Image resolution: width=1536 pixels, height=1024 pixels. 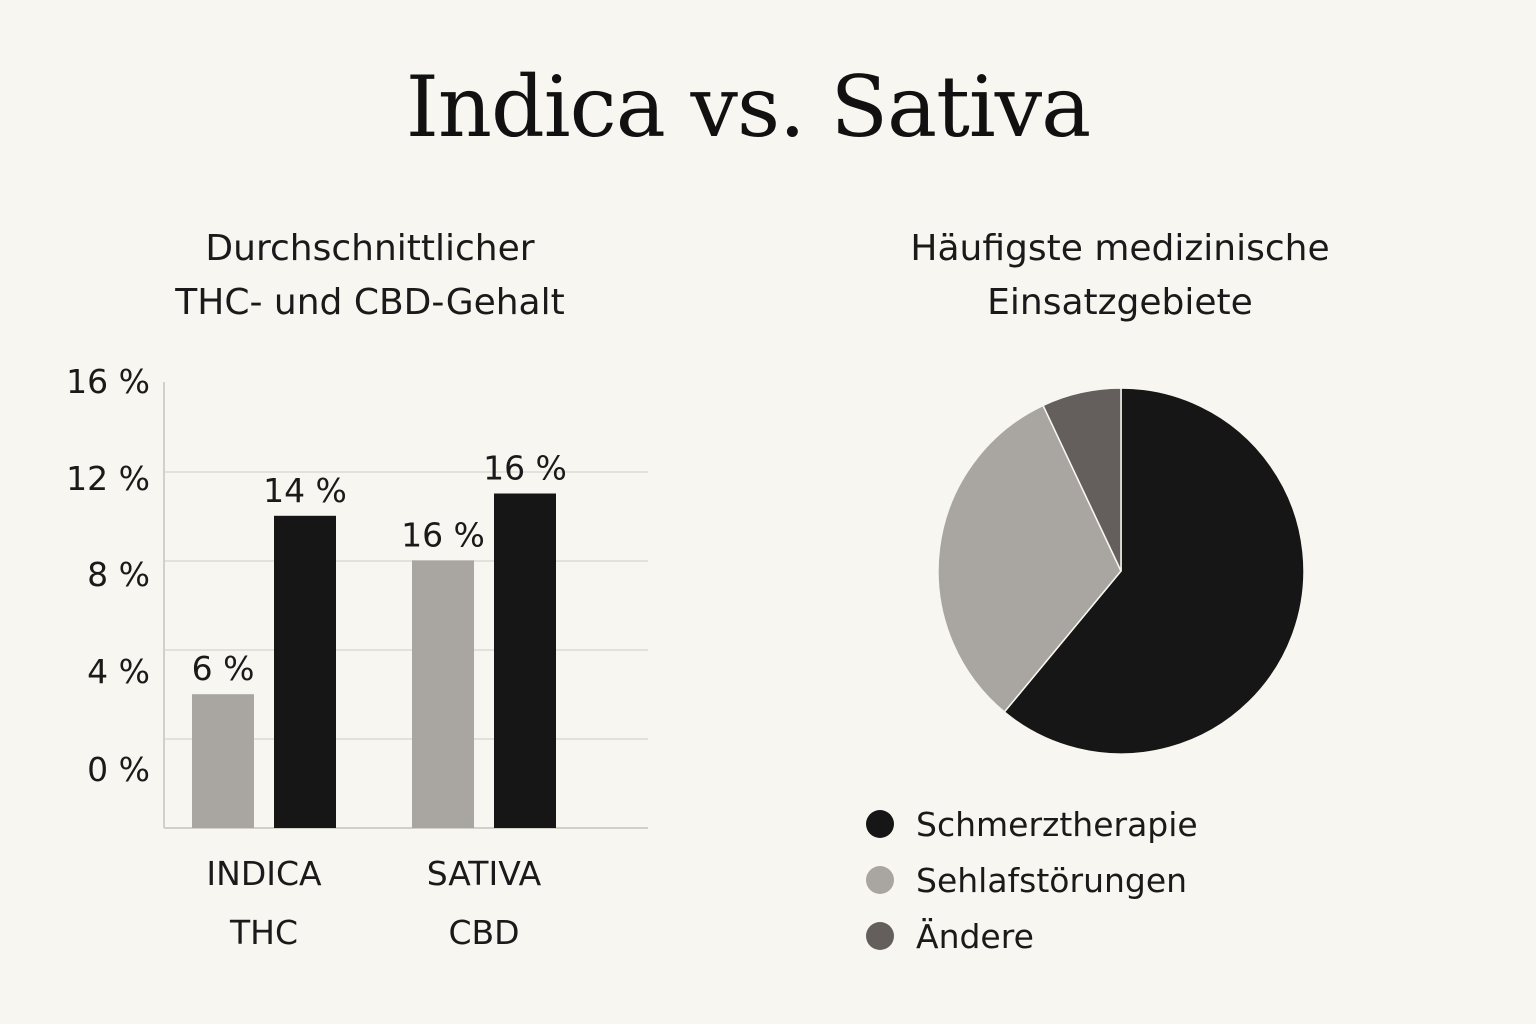 I want to click on legend-item: Schmerztherapie, so click(x=1032, y=824).